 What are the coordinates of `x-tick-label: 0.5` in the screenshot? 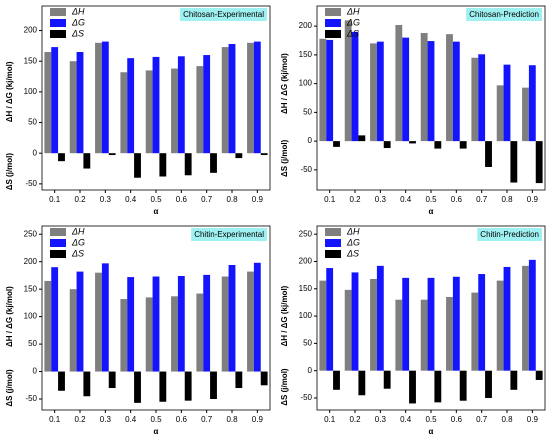 It's located at (156, 199).